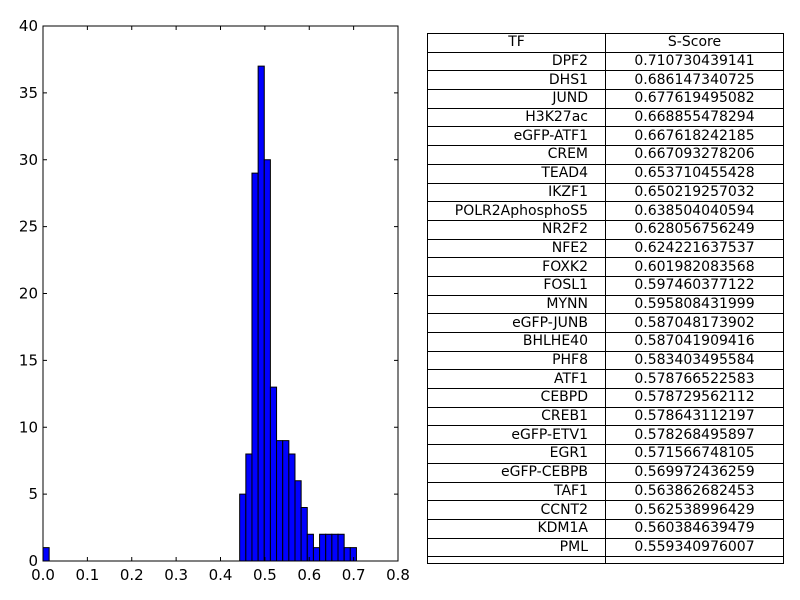 Image resolution: width=800 pixels, height=600 pixels. I want to click on s-score-cell: 0.563862682453, so click(694, 491).